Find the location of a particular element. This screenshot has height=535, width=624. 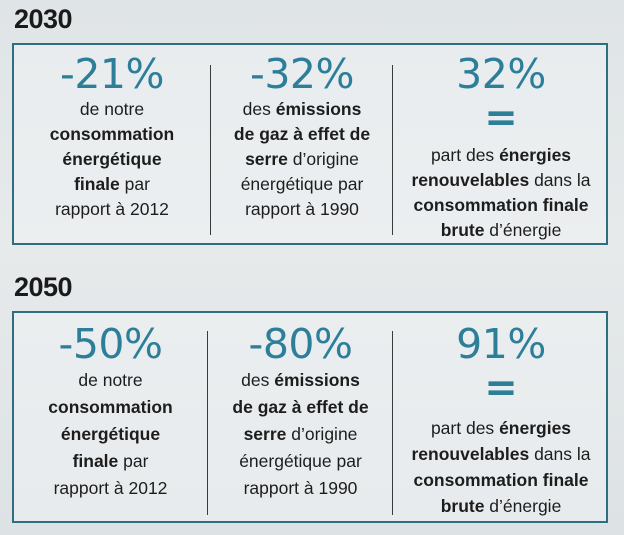

percentage-value: -50% is located at coordinates (110, 344).